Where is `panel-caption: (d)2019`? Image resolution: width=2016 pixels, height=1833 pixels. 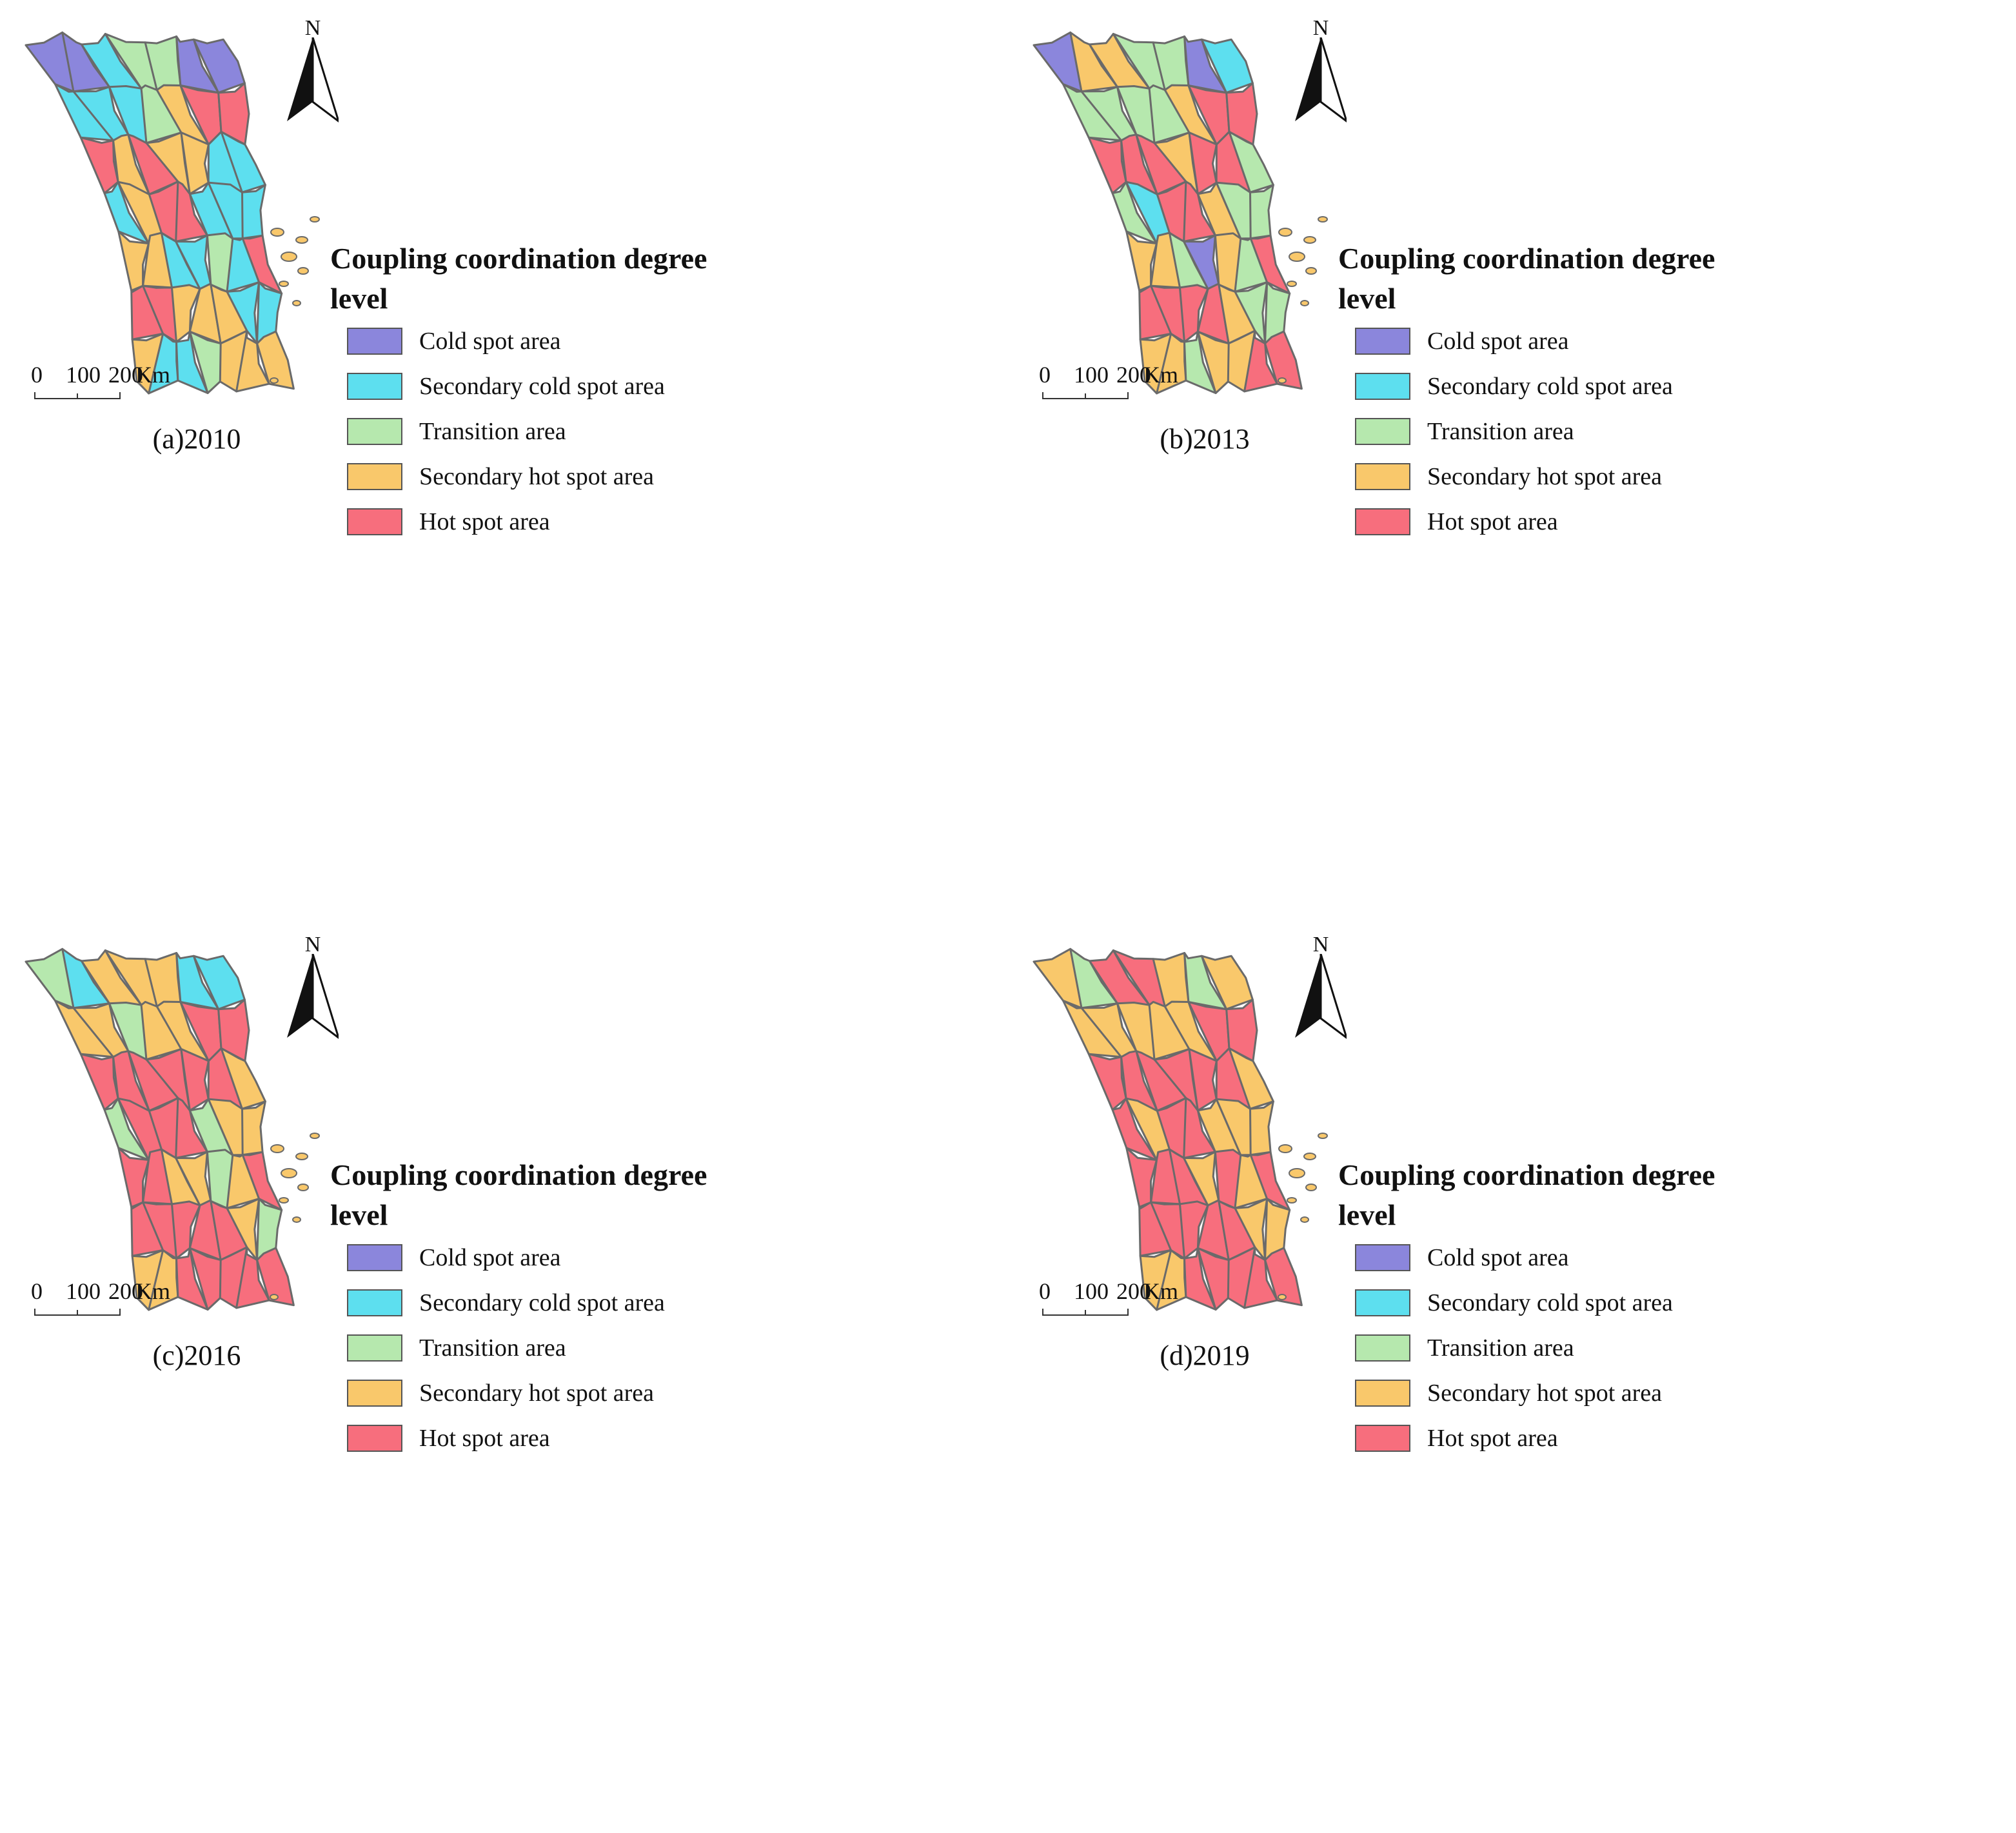
panel-caption: (d)2019 is located at coordinates (1205, 1355).